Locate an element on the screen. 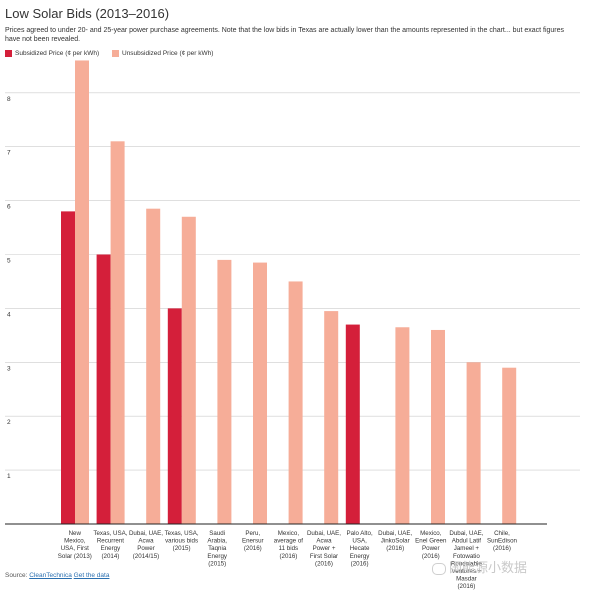  x-tick-label: Saudi Arabia, Taqnia Energy (2015) is located at coordinates (217, 548).